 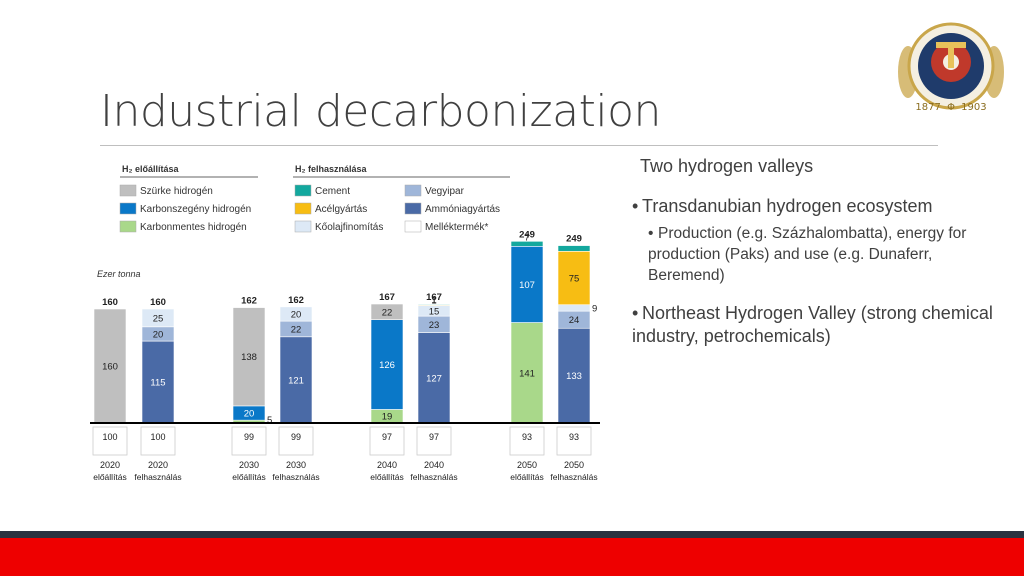 What do you see at coordinates (512, 534) in the screenshot?
I see `footer-stripe-dark` at bounding box center [512, 534].